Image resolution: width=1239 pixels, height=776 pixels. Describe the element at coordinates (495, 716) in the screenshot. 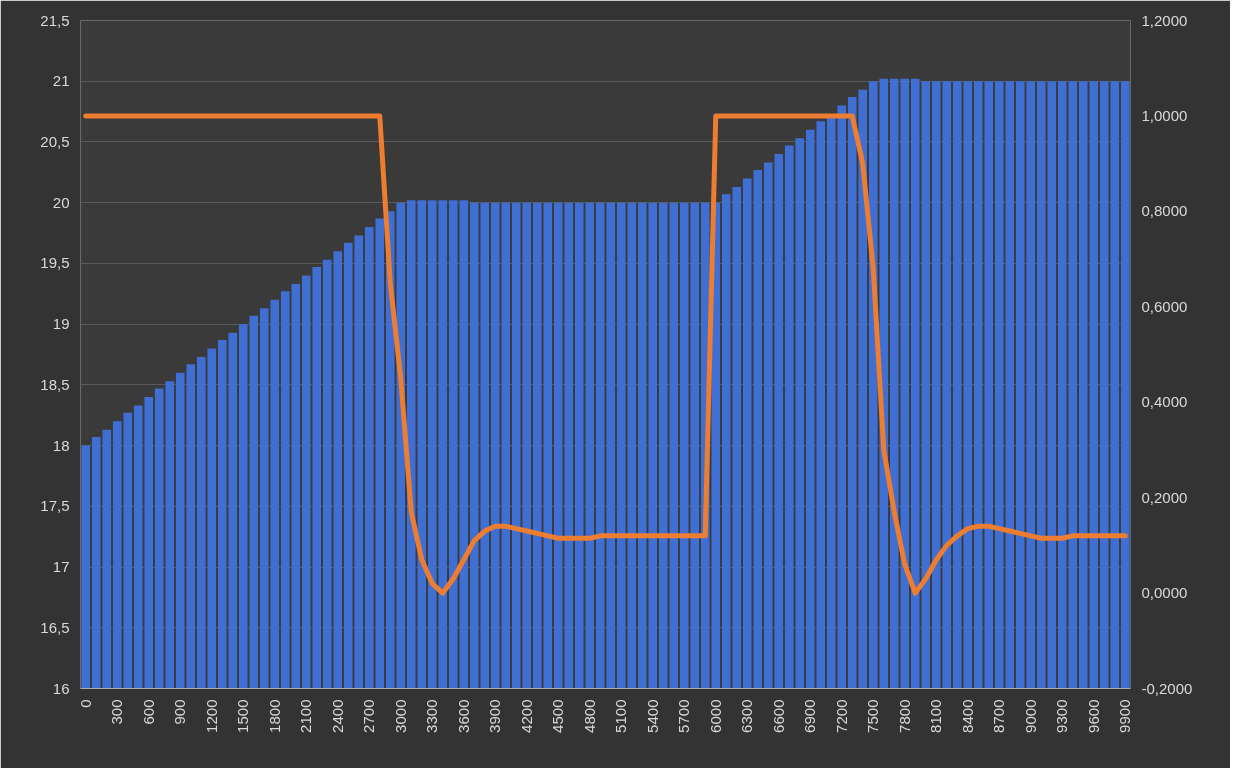

I see `x-tick-label: 3900` at that location.